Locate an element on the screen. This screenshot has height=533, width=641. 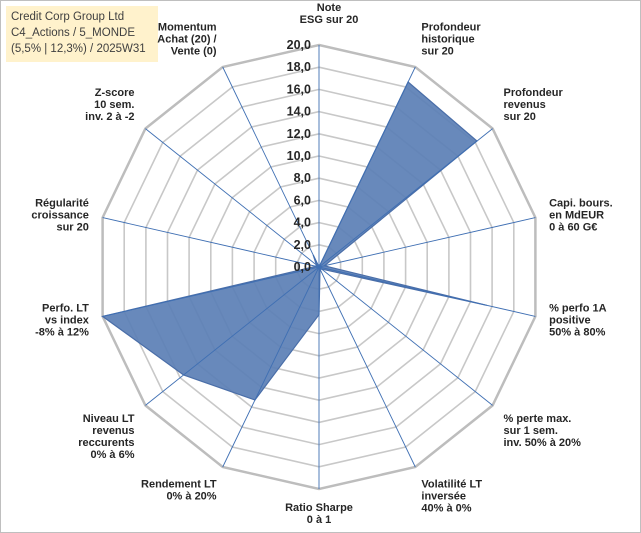
axis-label-8: Rendement LT0% à 20% is located at coordinates (179, 491).